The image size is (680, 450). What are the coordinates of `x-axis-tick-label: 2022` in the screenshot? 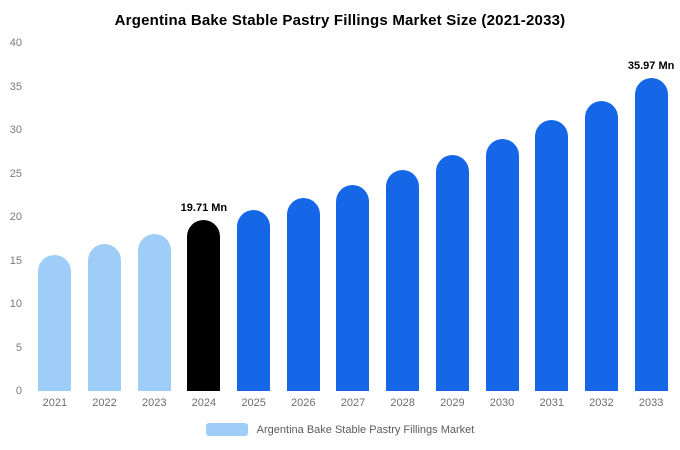 It's located at (104, 403).